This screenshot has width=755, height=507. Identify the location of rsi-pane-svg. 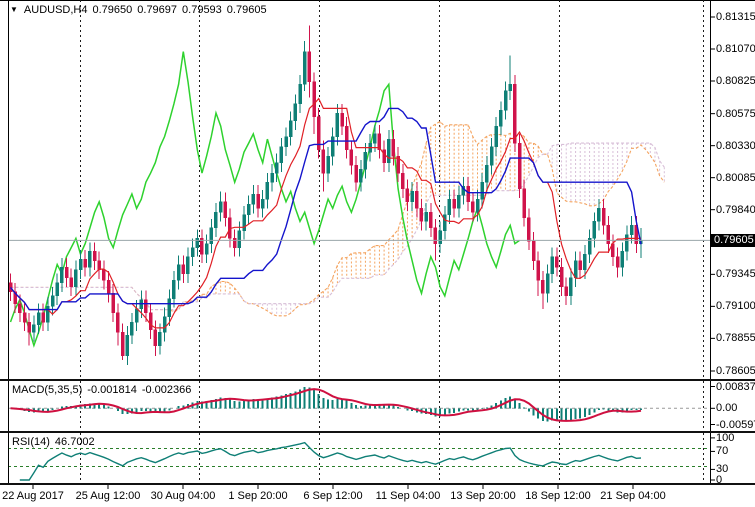
(377, 458).